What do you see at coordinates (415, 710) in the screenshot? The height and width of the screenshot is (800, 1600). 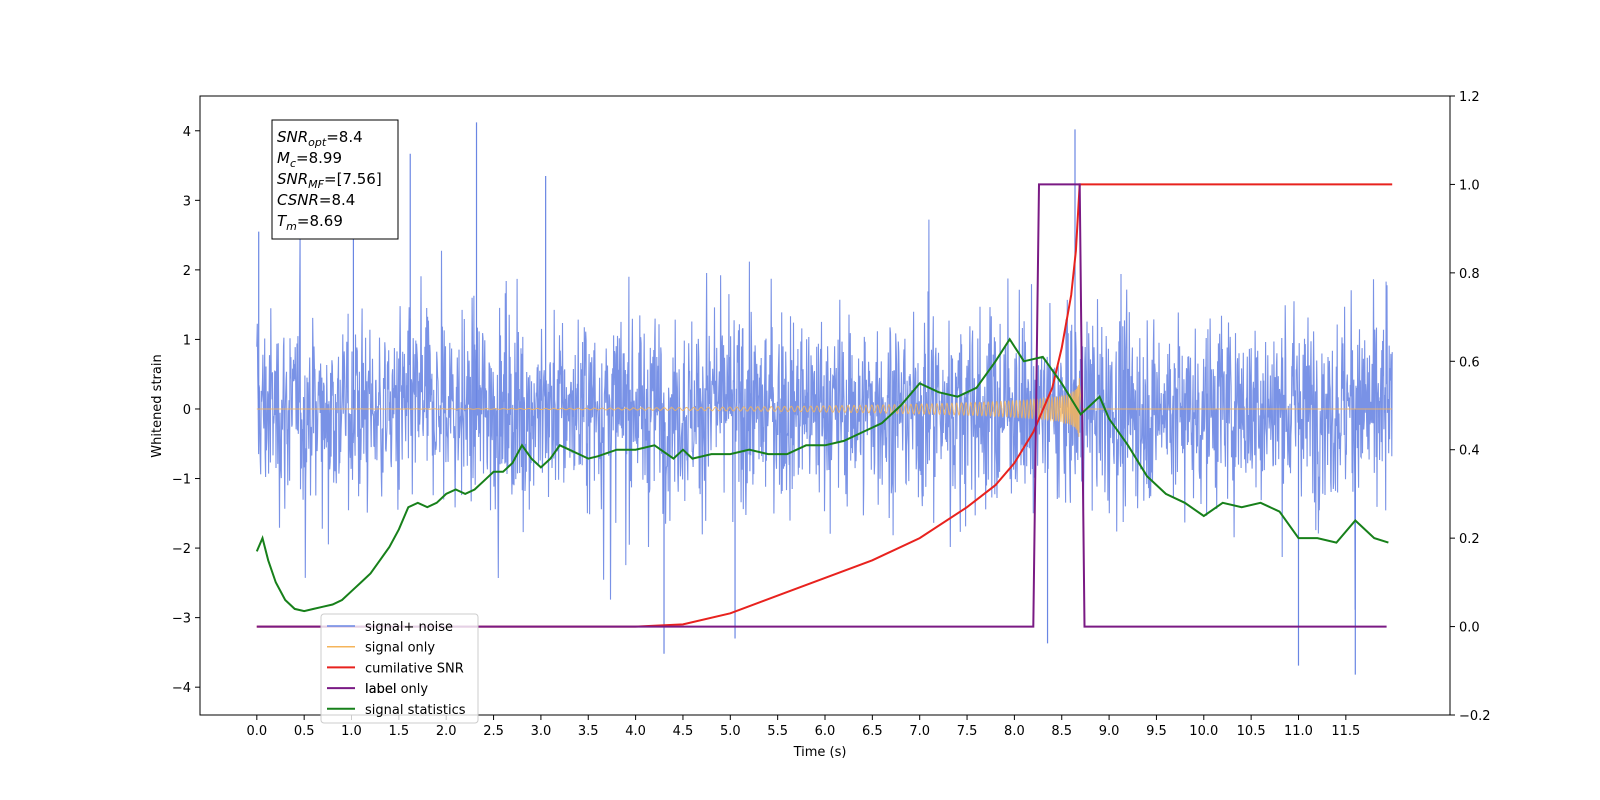 I see `legend-label: signal statistics` at bounding box center [415, 710].